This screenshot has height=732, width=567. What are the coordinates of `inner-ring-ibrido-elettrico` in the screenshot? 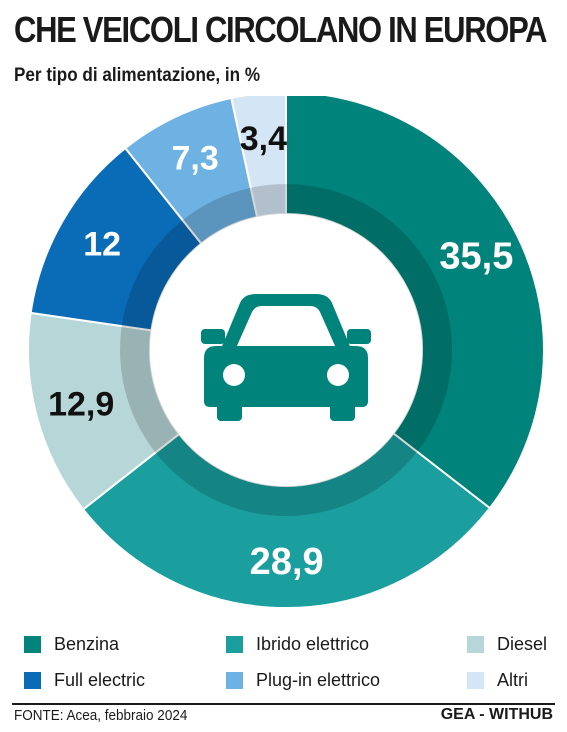 It's located at (286, 474).